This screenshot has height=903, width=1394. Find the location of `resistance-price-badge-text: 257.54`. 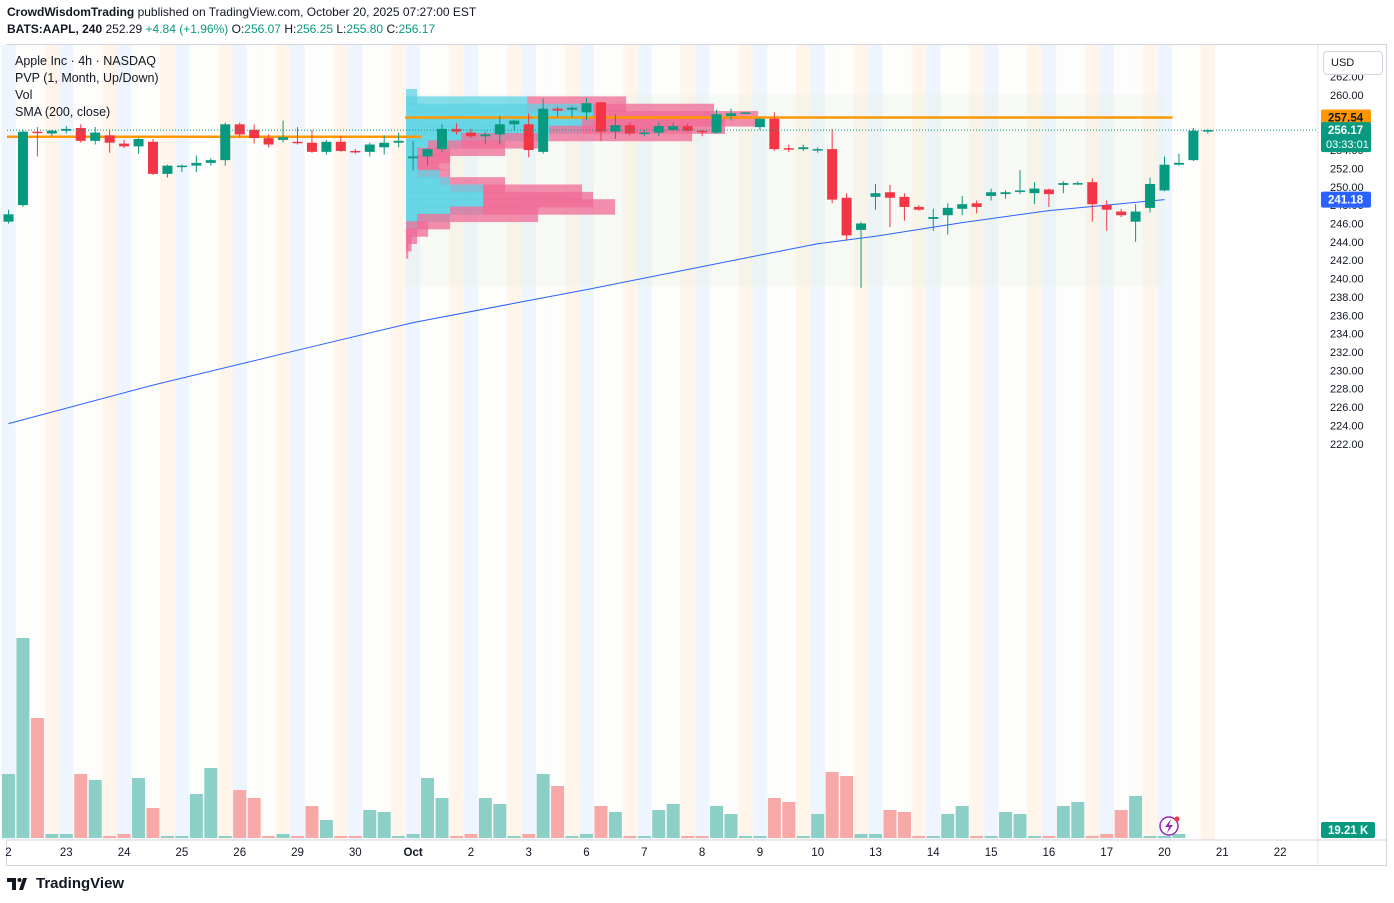

resistance-price-badge-text: 257.54 is located at coordinates (1346, 119).